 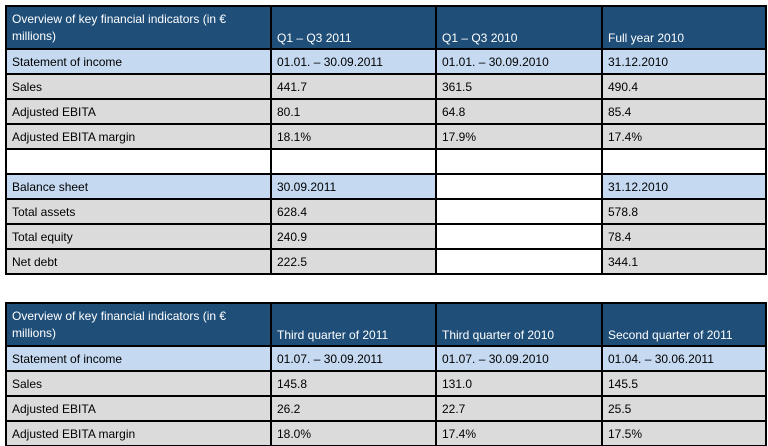 I want to click on table-row: Sales 441.7 361.5 490.4, so click(x=386, y=86).